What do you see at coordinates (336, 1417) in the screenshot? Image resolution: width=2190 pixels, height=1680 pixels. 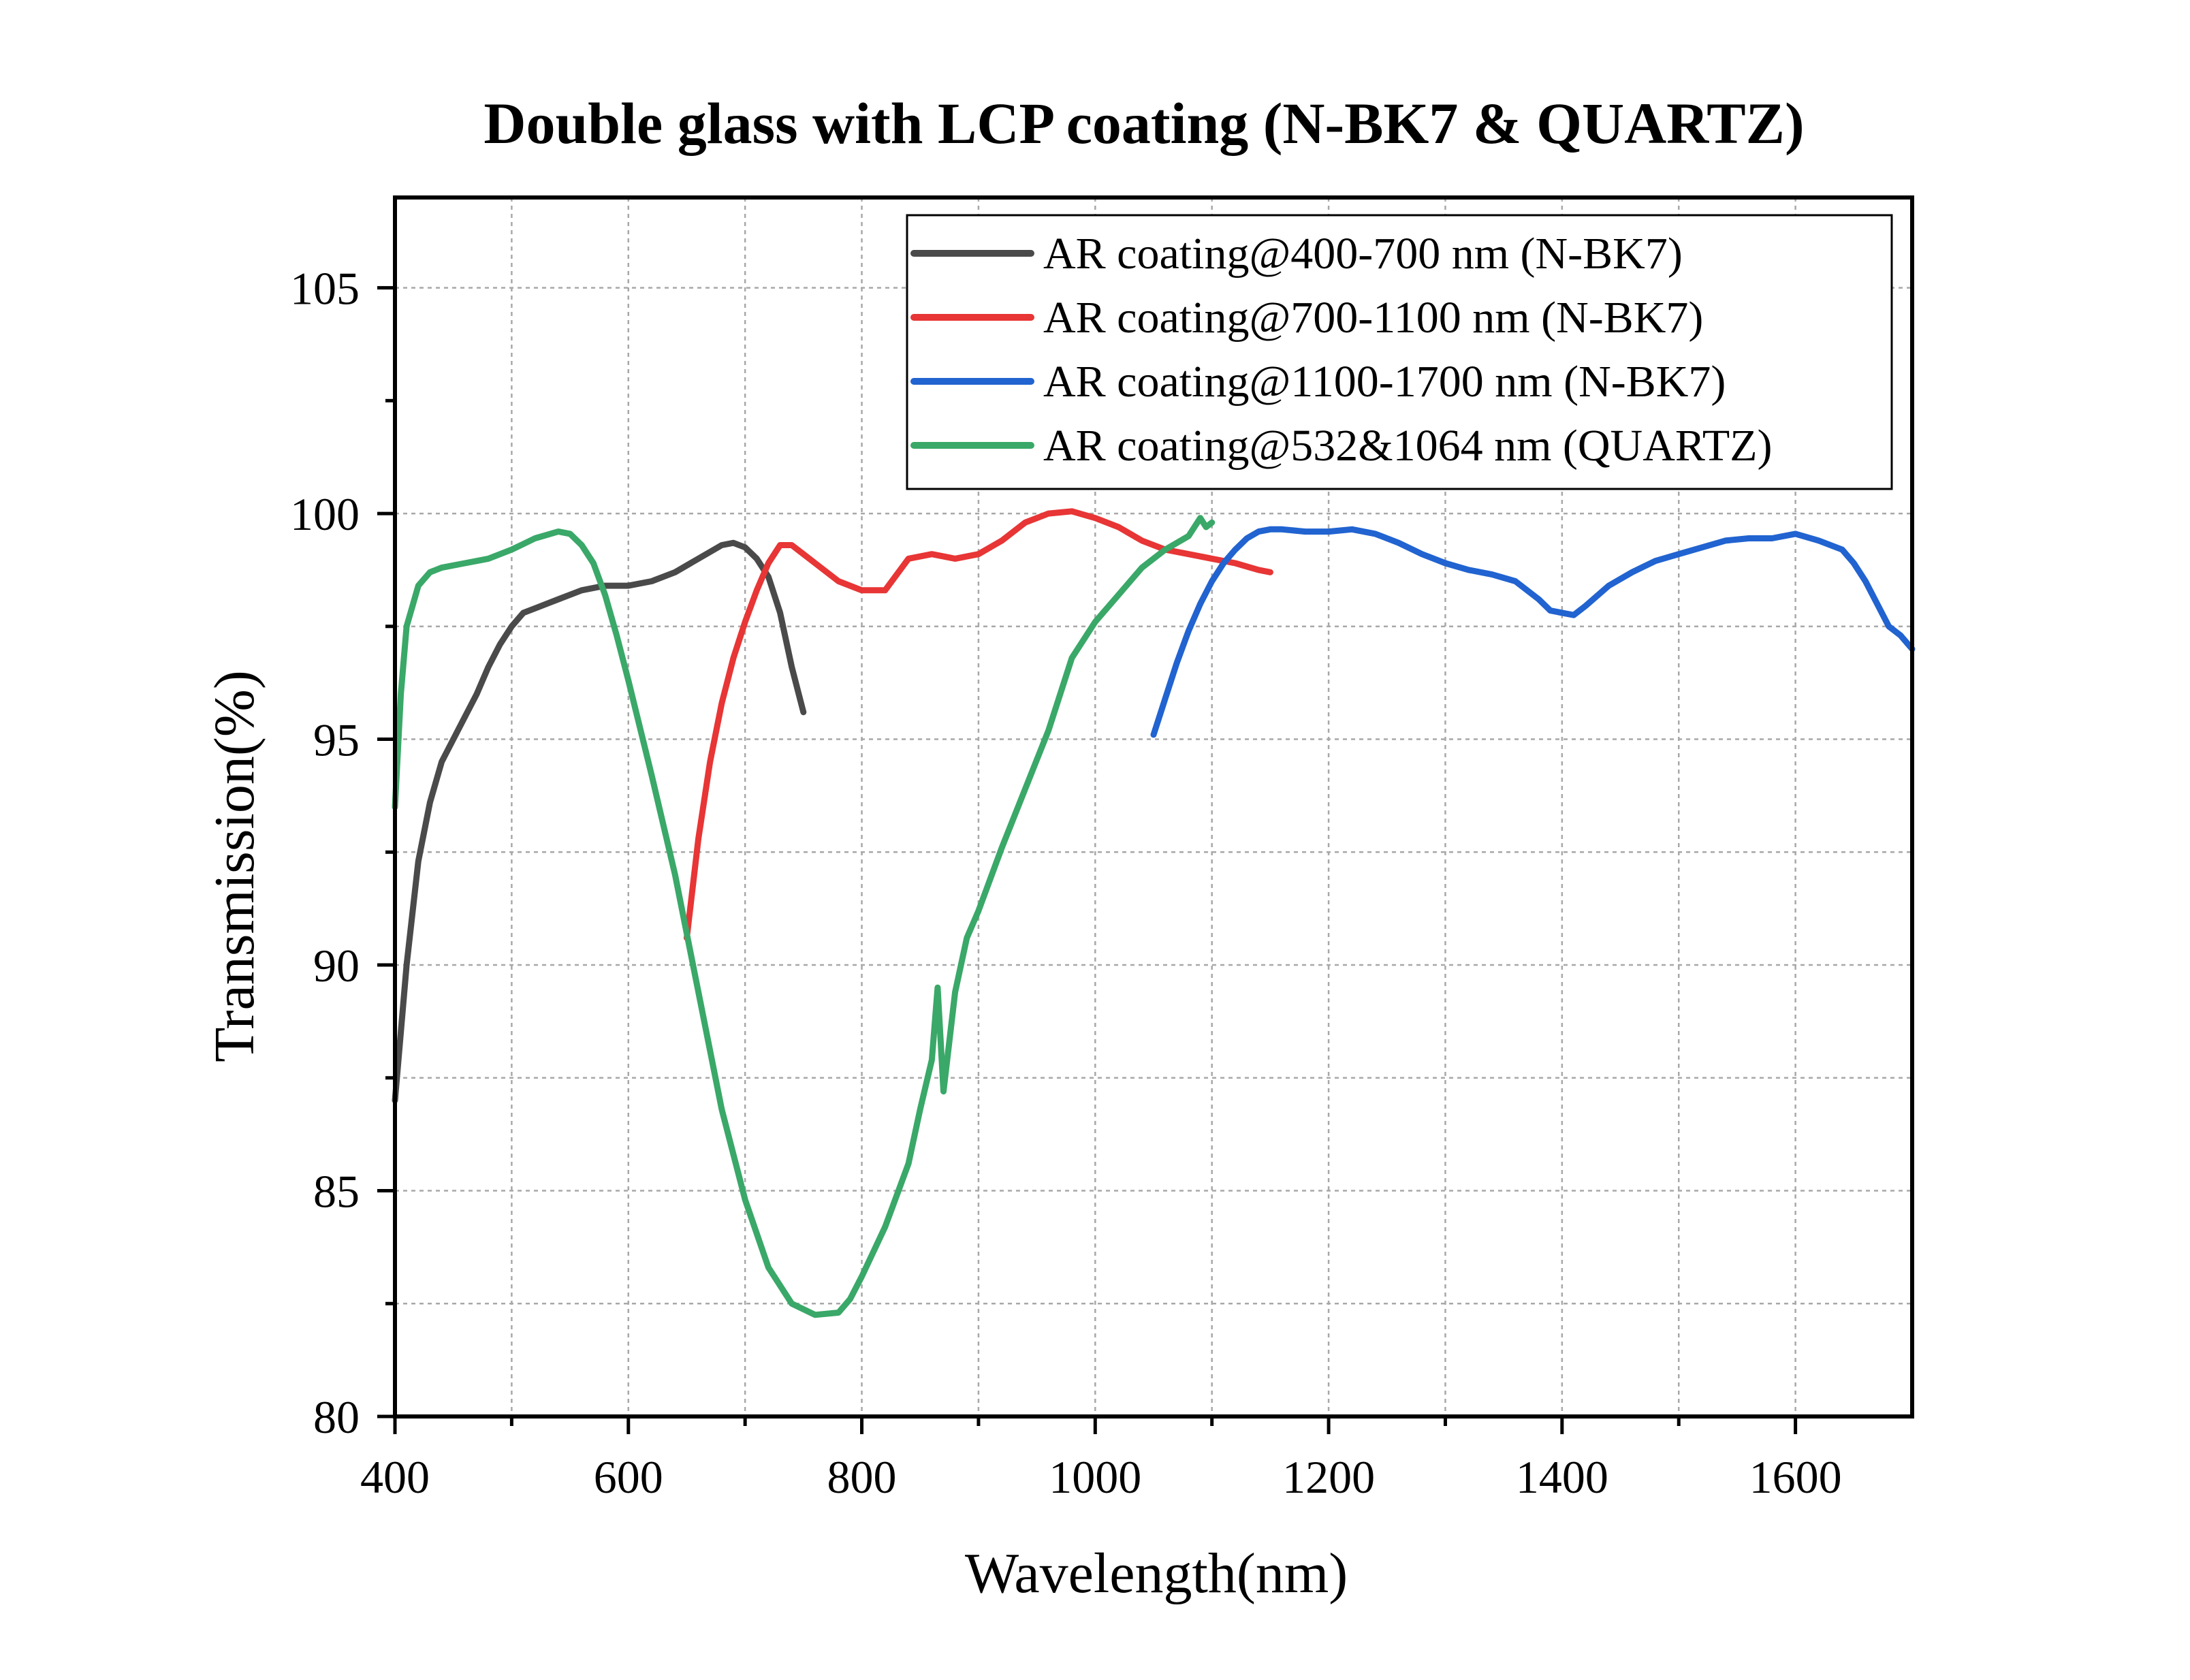 I see `y-tick-label: 80` at bounding box center [336, 1417].